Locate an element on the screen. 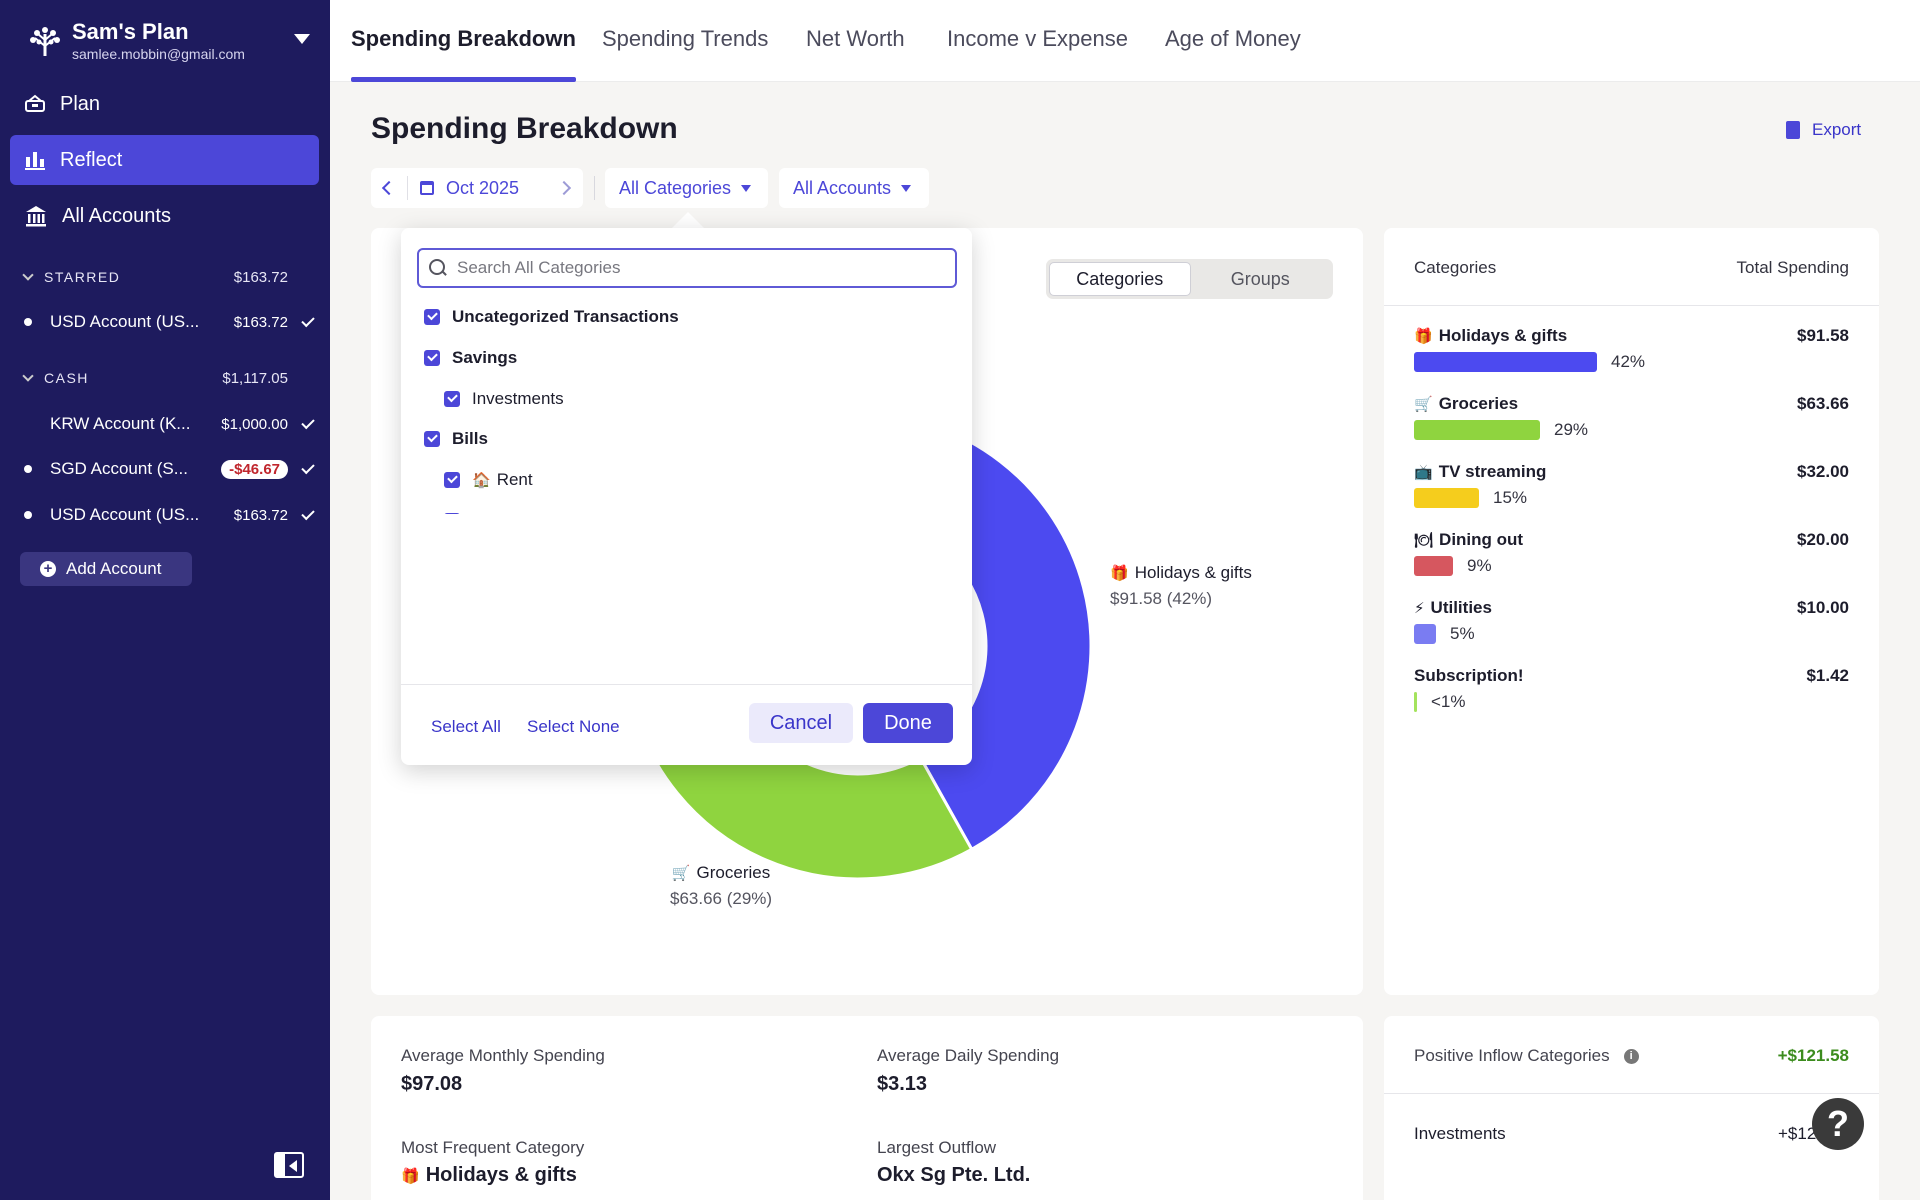  cash-group-amount: $1,117.05 is located at coordinates (255, 378).